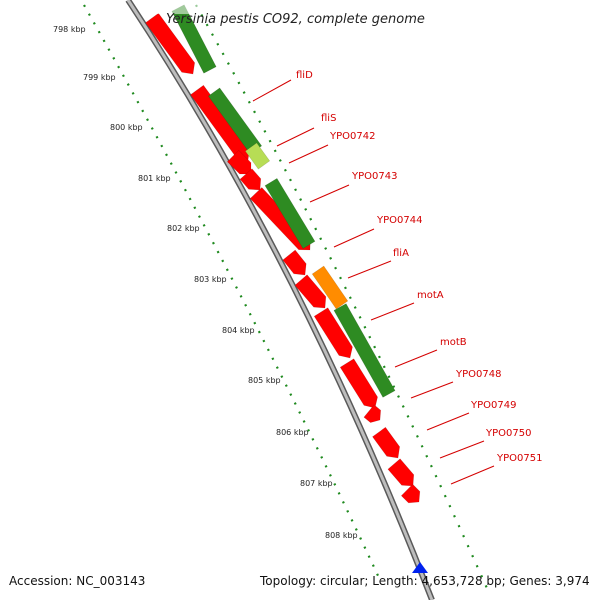 Image resolution: width=600 pixels, height=600 pixels. Describe the element at coordinates (453, 342) in the screenshot. I see `gene-label-motb: motB` at that location.